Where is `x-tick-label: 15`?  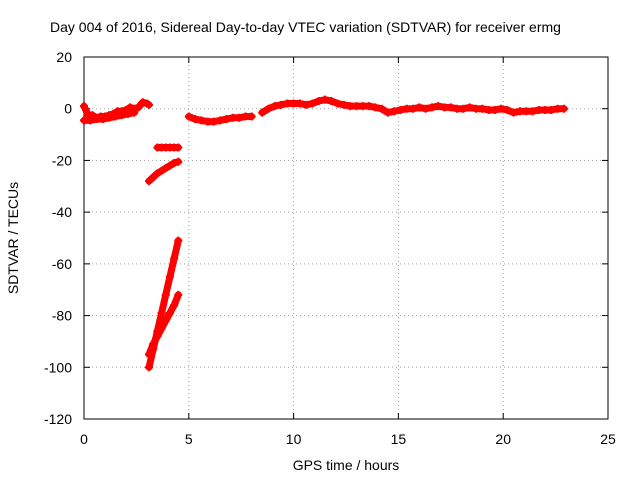
x-tick-label: 15 is located at coordinates (399, 439).